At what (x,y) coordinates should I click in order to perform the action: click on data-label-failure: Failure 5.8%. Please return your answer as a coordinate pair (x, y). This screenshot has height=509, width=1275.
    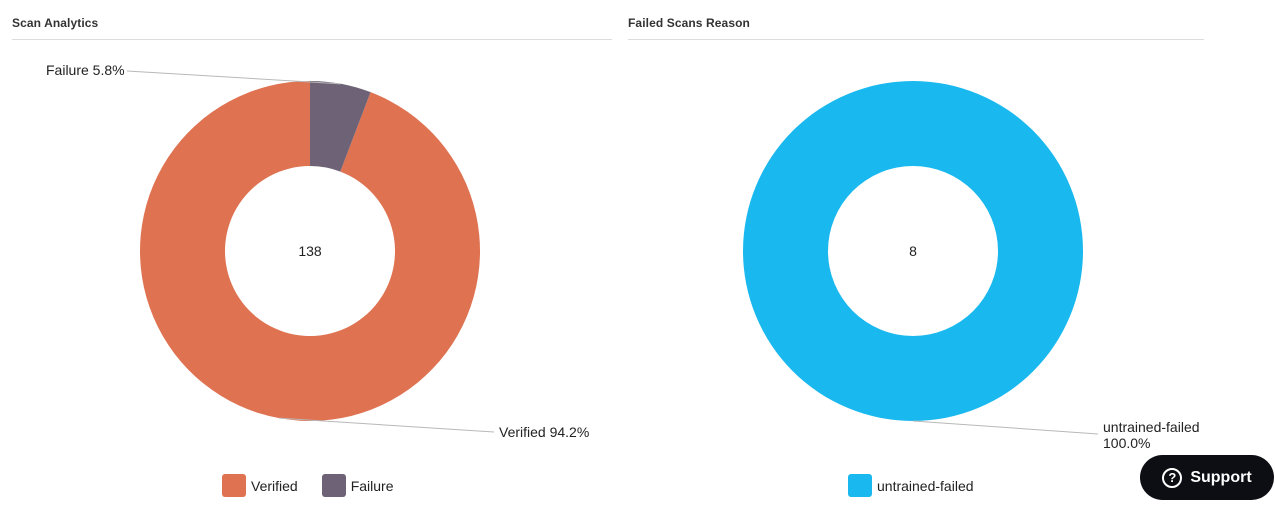
    Looking at the image, I should click on (85, 70).